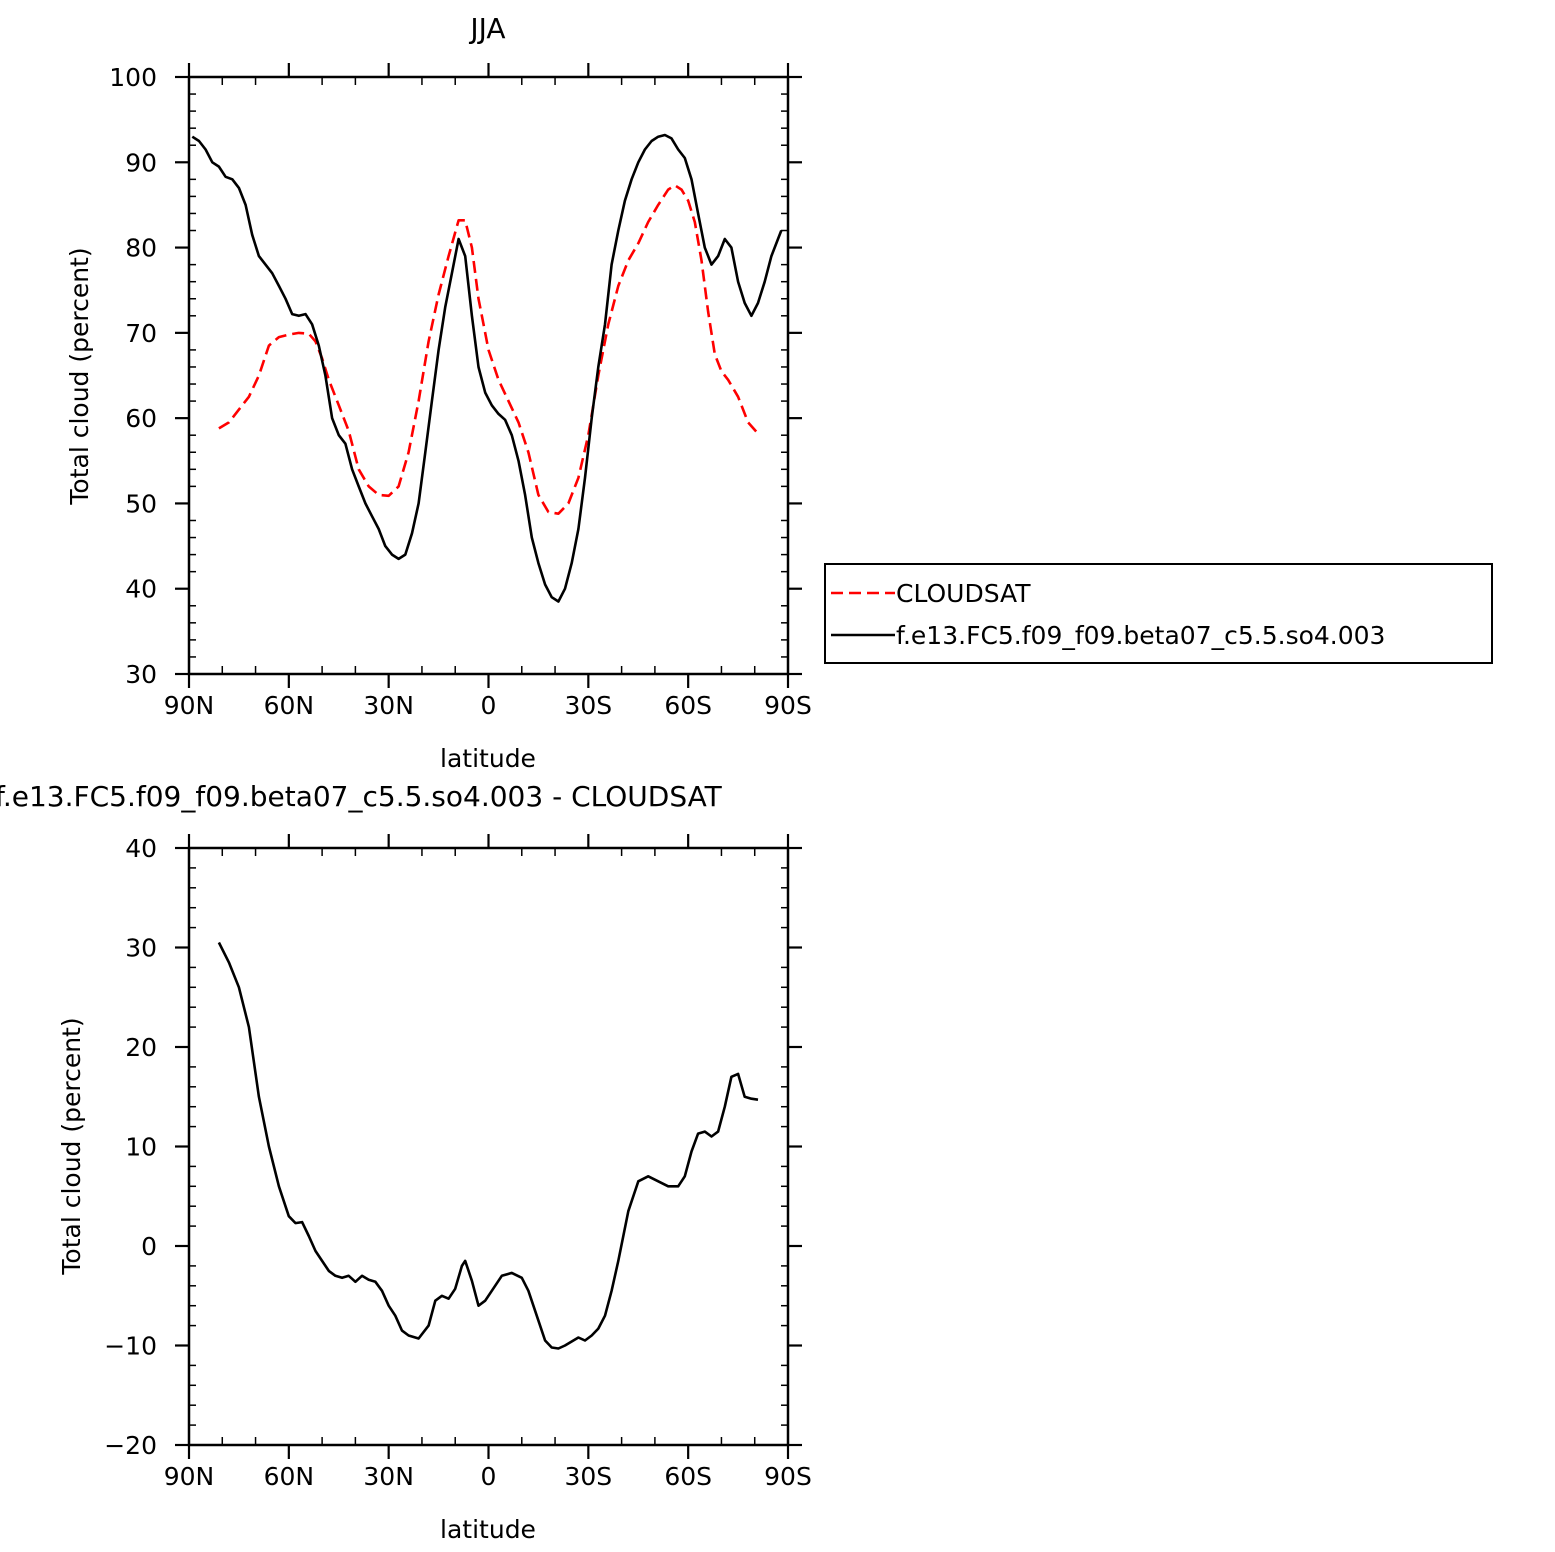  What do you see at coordinates (141, 1047) in the screenshot?
I see `y-tick-label: 20` at bounding box center [141, 1047].